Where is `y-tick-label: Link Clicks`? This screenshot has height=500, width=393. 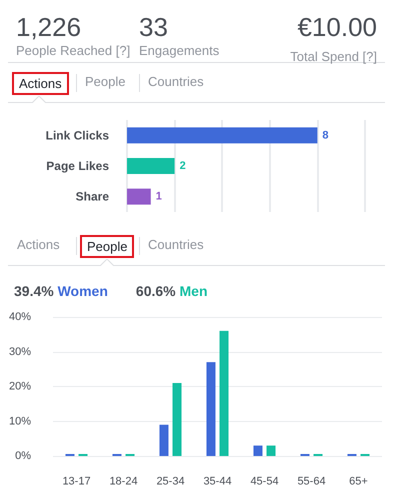
y-tick-label: Link Clicks is located at coordinates (78, 135).